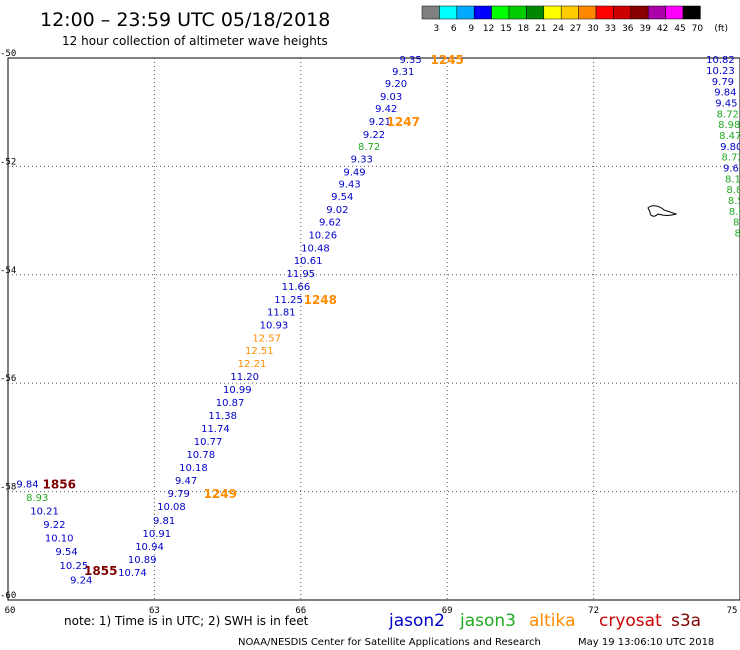 The width and height of the screenshot is (740, 650). I want to click on colorbar-label: 36, so click(628, 29).